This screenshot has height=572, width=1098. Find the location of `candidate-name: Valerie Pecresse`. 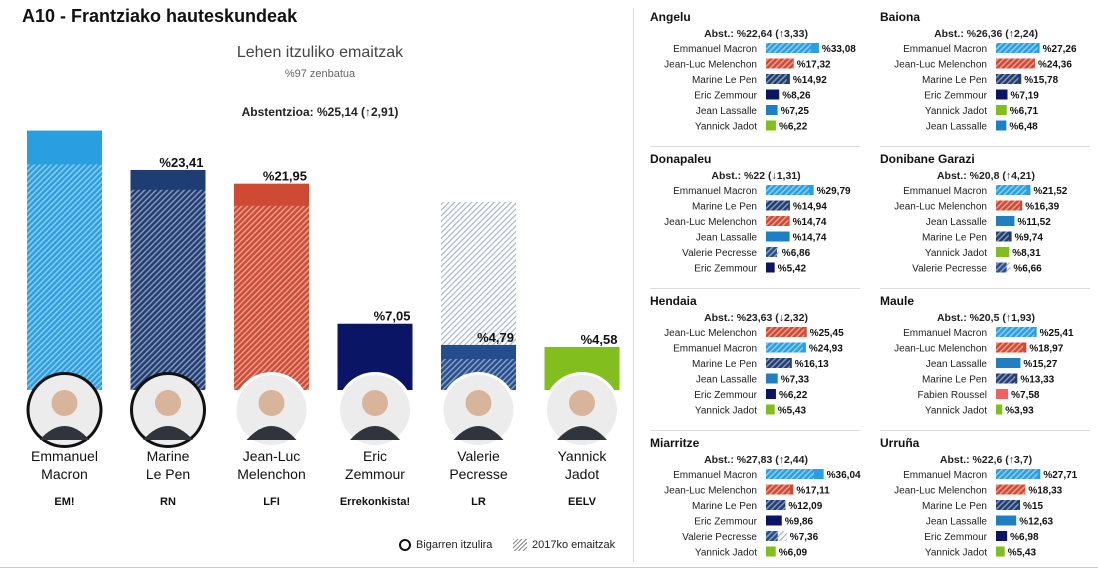

candidate-name: Valerie Pecresse is located at coordinates (949, 269).